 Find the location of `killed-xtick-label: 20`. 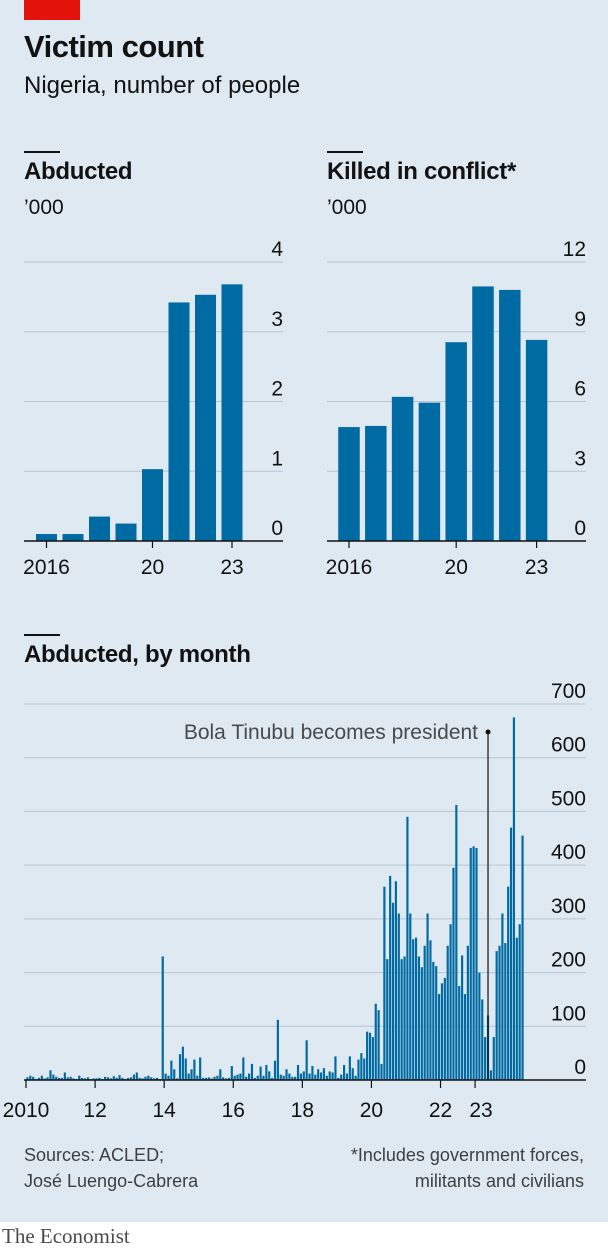

killed-xtick-label: 20 is located at coordinates (456, 567).